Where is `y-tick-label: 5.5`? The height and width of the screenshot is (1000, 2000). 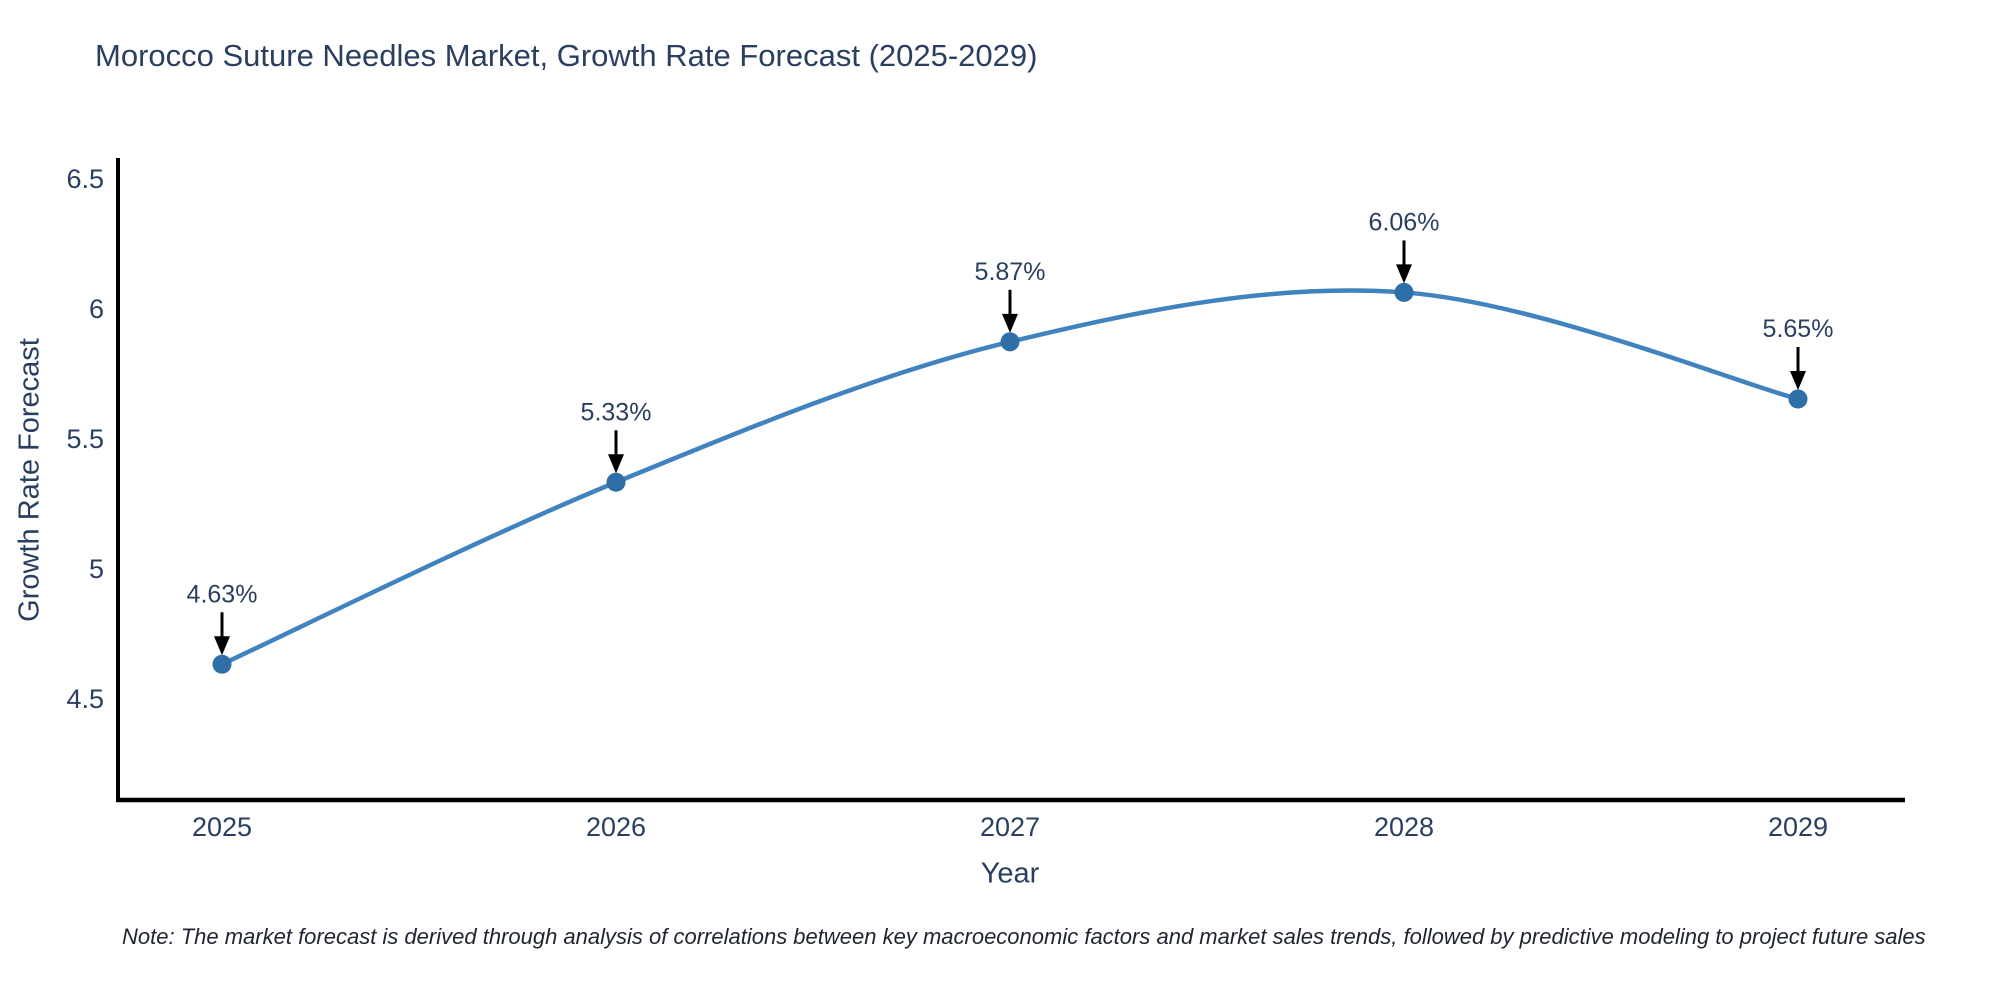 y-tick-label: 5.5 is located at coordinates (85, 439).